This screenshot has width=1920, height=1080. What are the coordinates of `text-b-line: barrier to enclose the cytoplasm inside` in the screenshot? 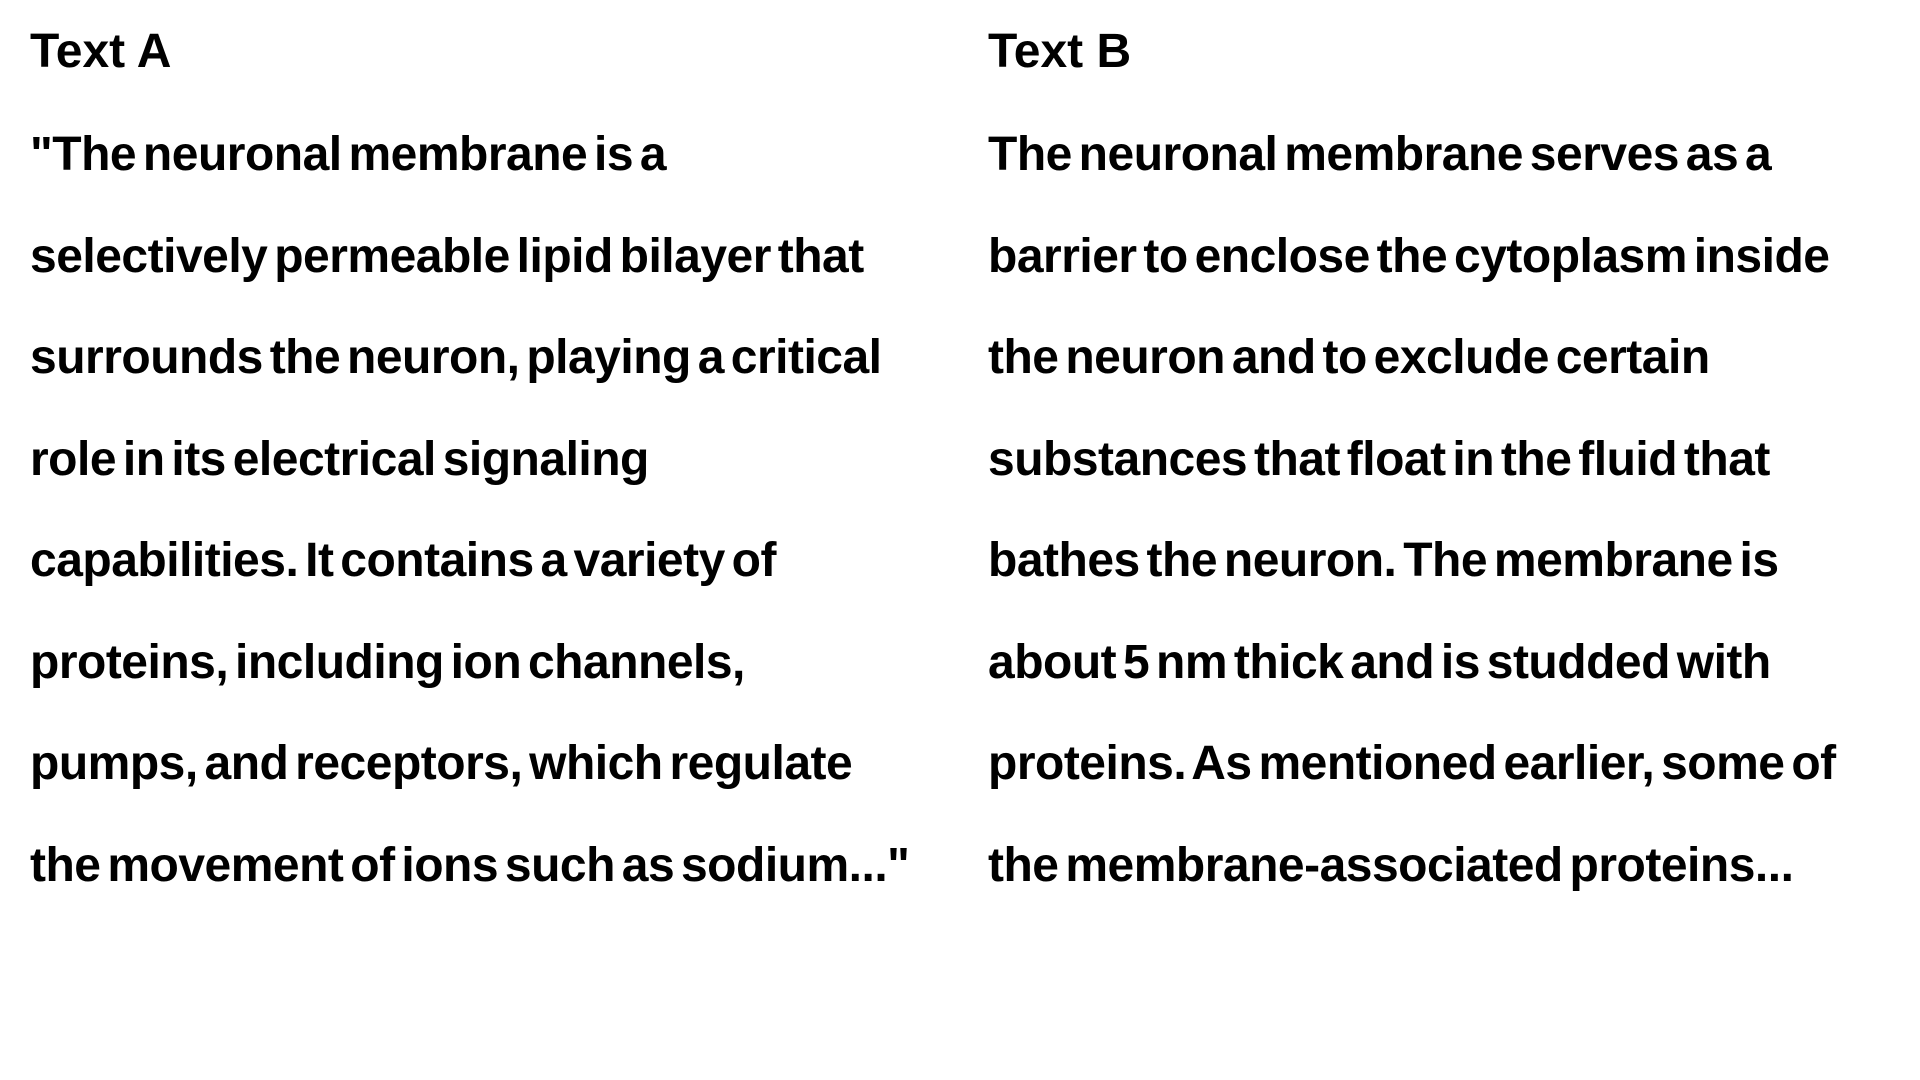 It's located at (1409, 256).